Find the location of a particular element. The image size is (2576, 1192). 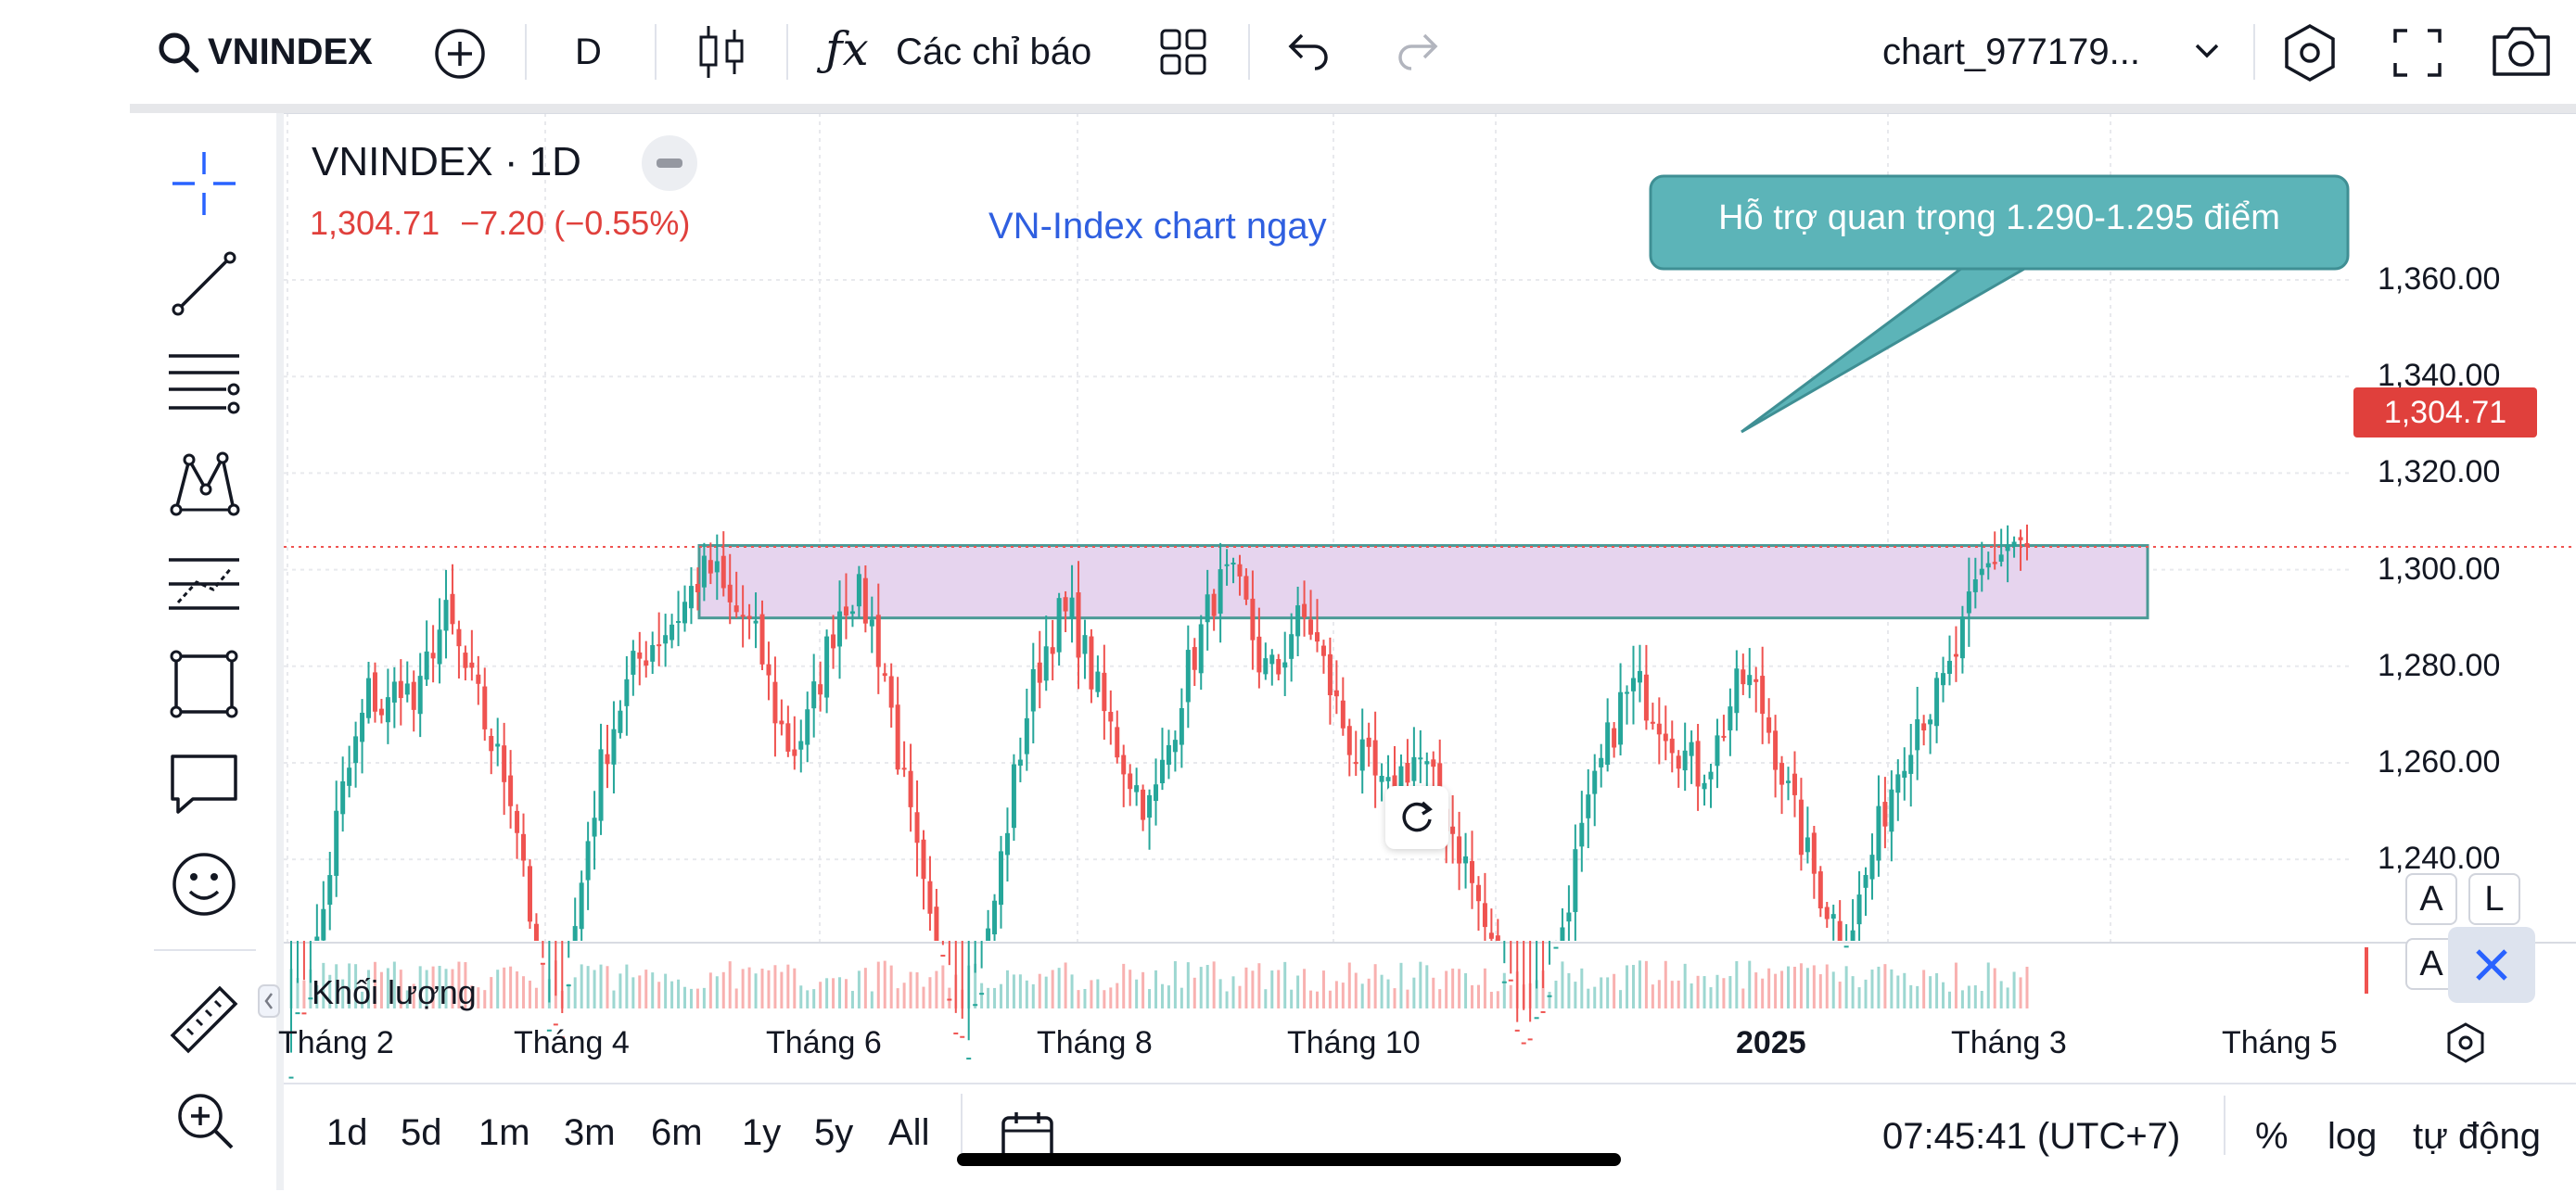

support-zone is located at coordinates (1423, 582).